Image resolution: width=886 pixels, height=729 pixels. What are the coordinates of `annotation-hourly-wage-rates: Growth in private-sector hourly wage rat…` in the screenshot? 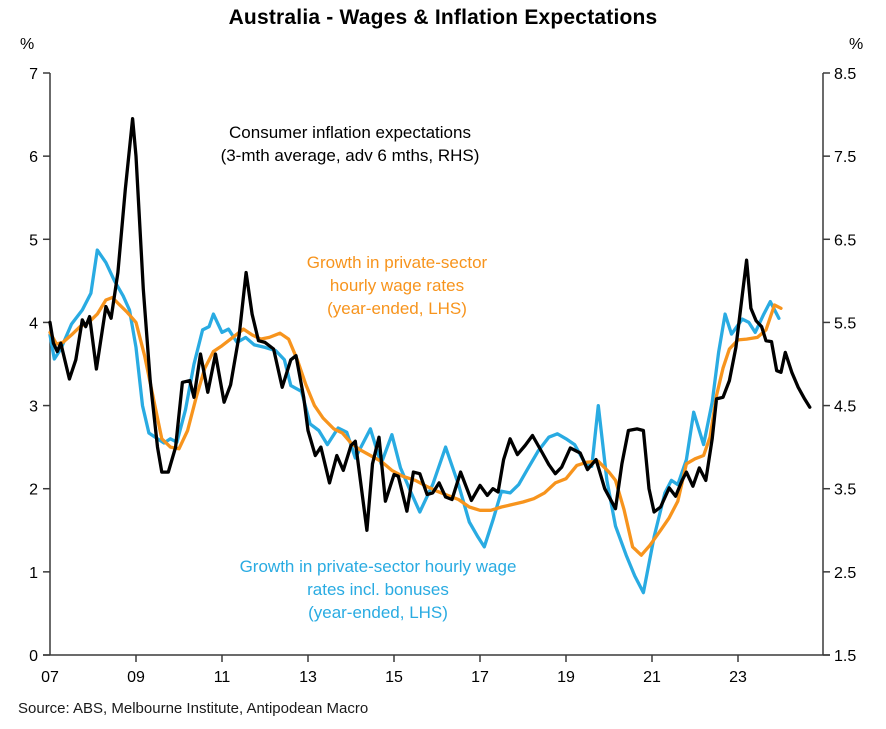 It's located at (397, 285).